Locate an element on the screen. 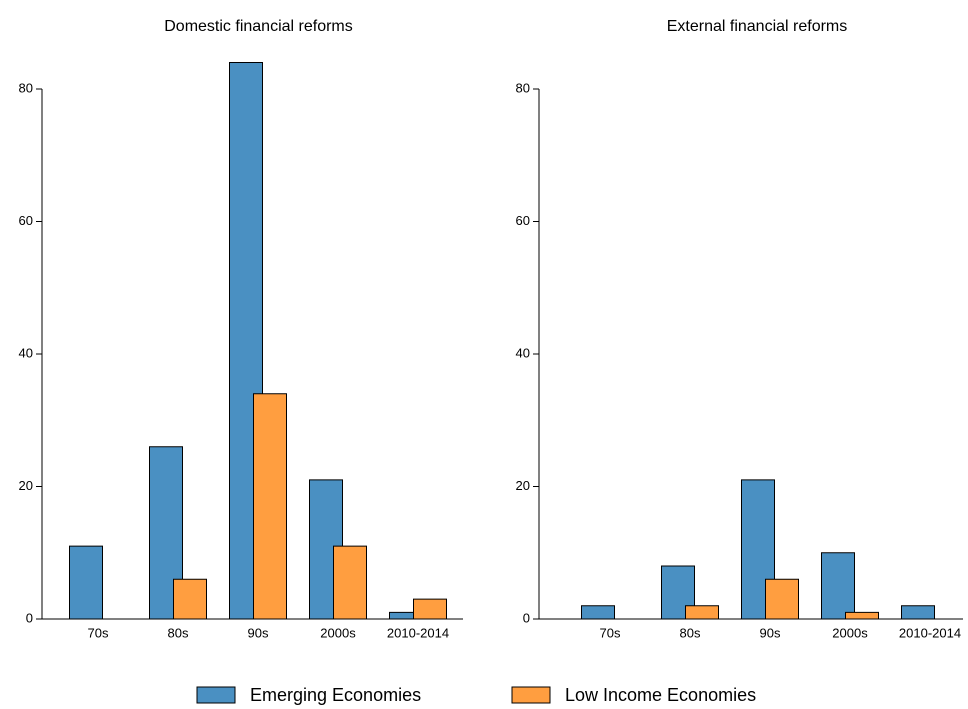 This screenshot has height=709, width=968. chart-title: Domestic financial reforms is located at coordinates (258, 26).